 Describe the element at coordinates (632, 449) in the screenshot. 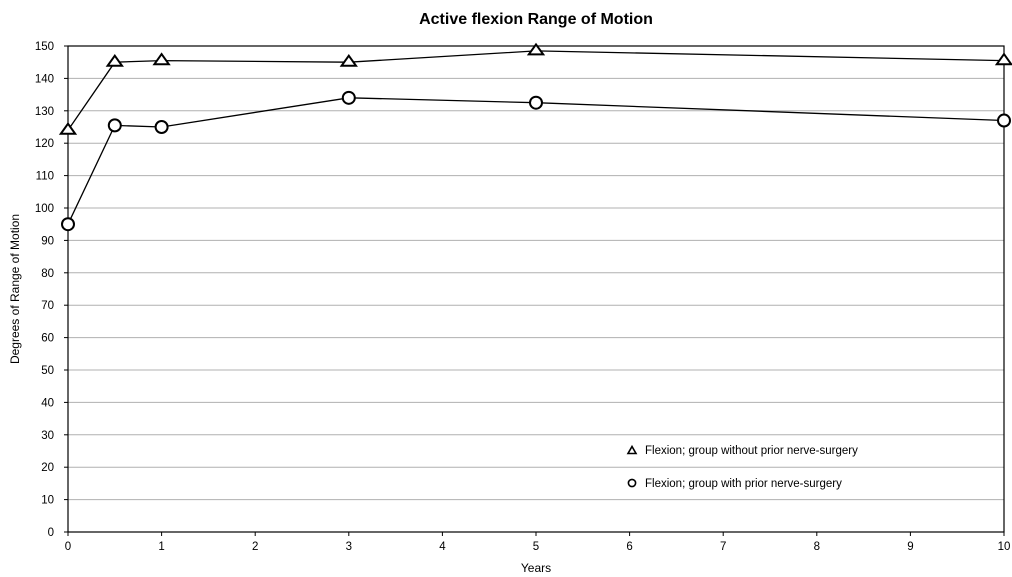

I see `legend-triangle-marker` at that location.